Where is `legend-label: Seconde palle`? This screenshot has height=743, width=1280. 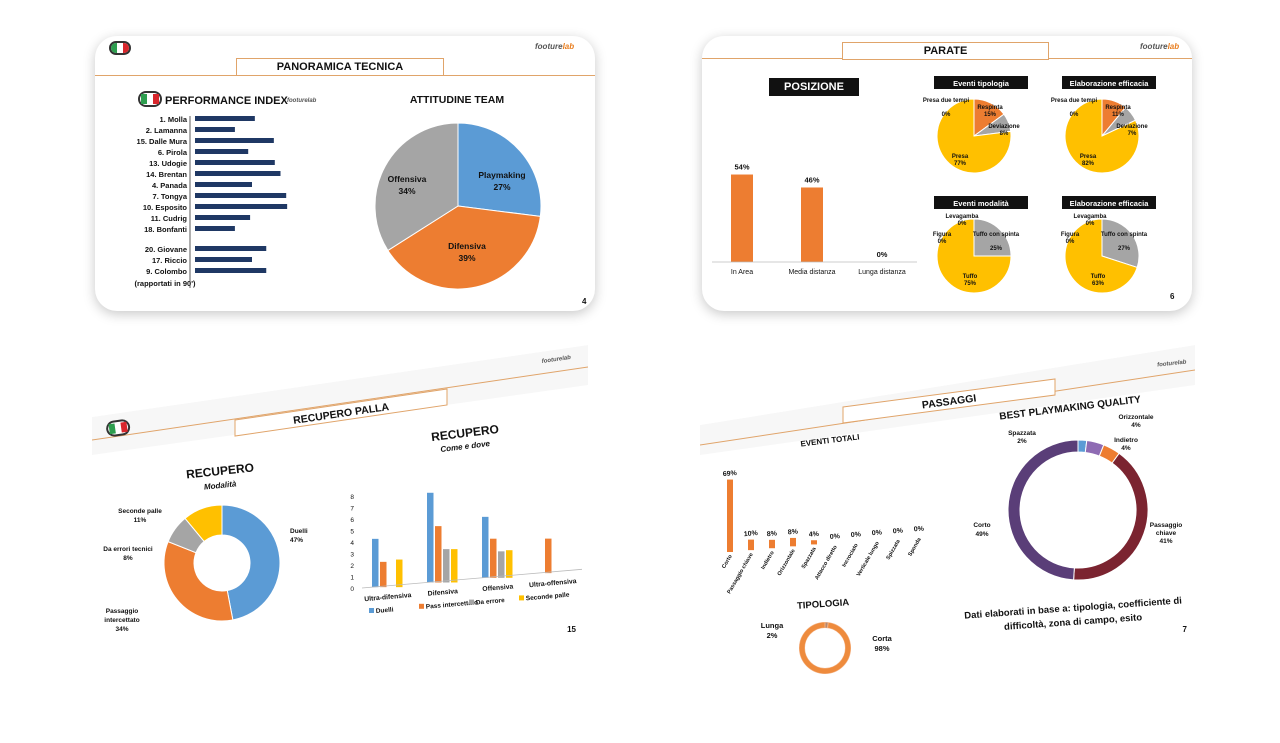 legend-label: Seconde palle is located at coordinates (548, 597).